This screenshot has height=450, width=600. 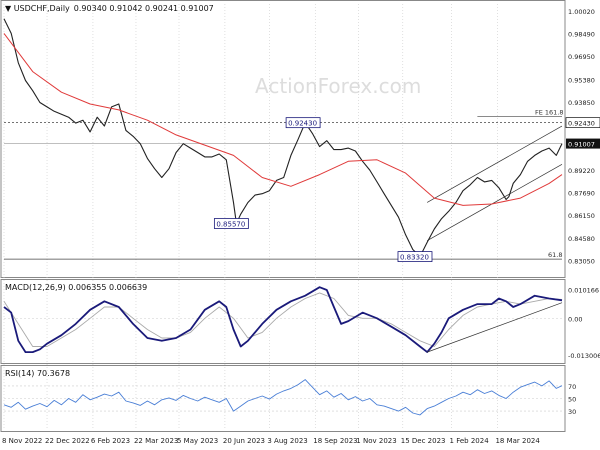 I want to click on price-annotation-label: 0.92430, so click(x=302, y=124).